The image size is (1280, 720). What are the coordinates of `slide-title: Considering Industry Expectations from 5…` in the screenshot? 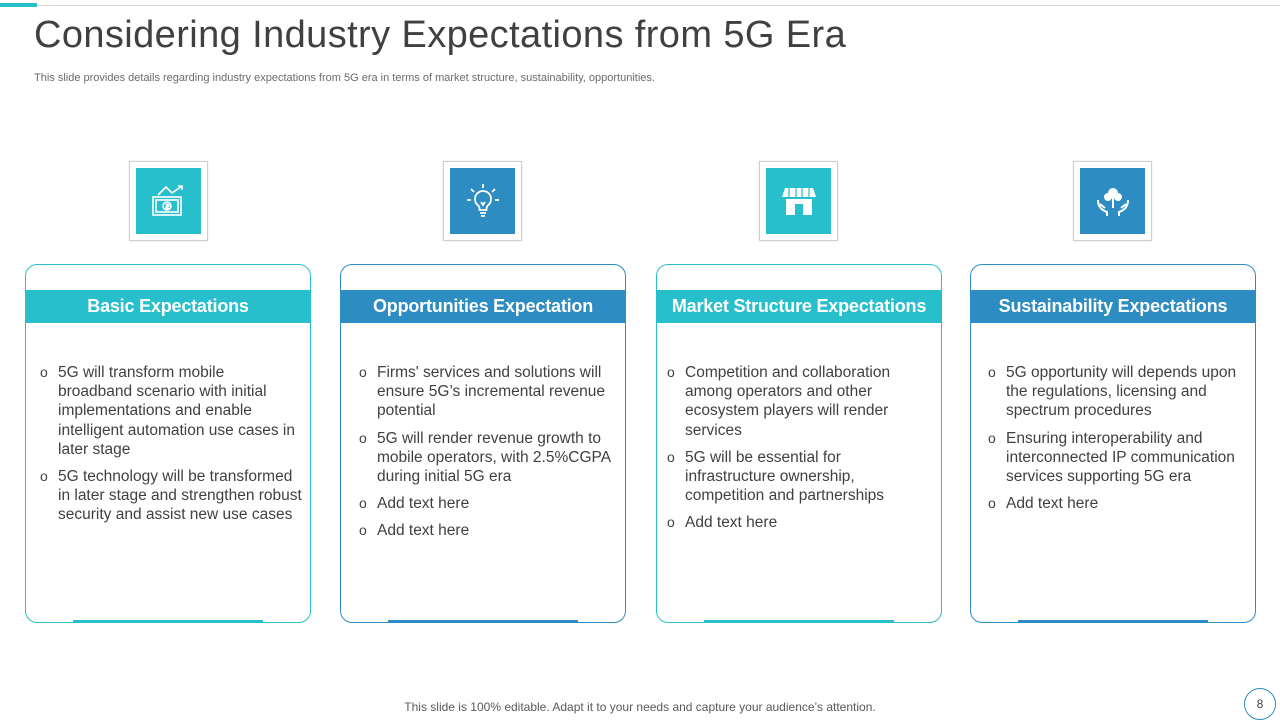 It's located at (440, 35).